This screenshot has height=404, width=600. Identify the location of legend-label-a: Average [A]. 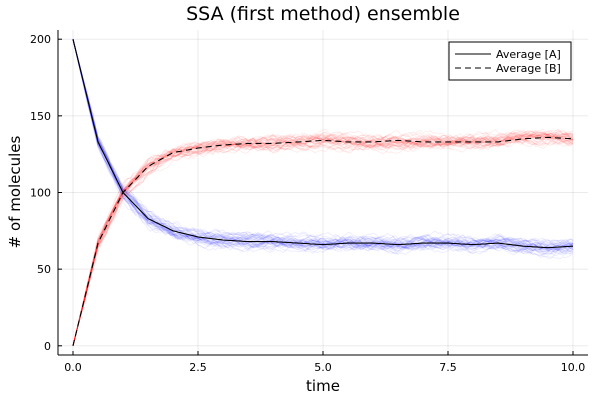
(528, 54).